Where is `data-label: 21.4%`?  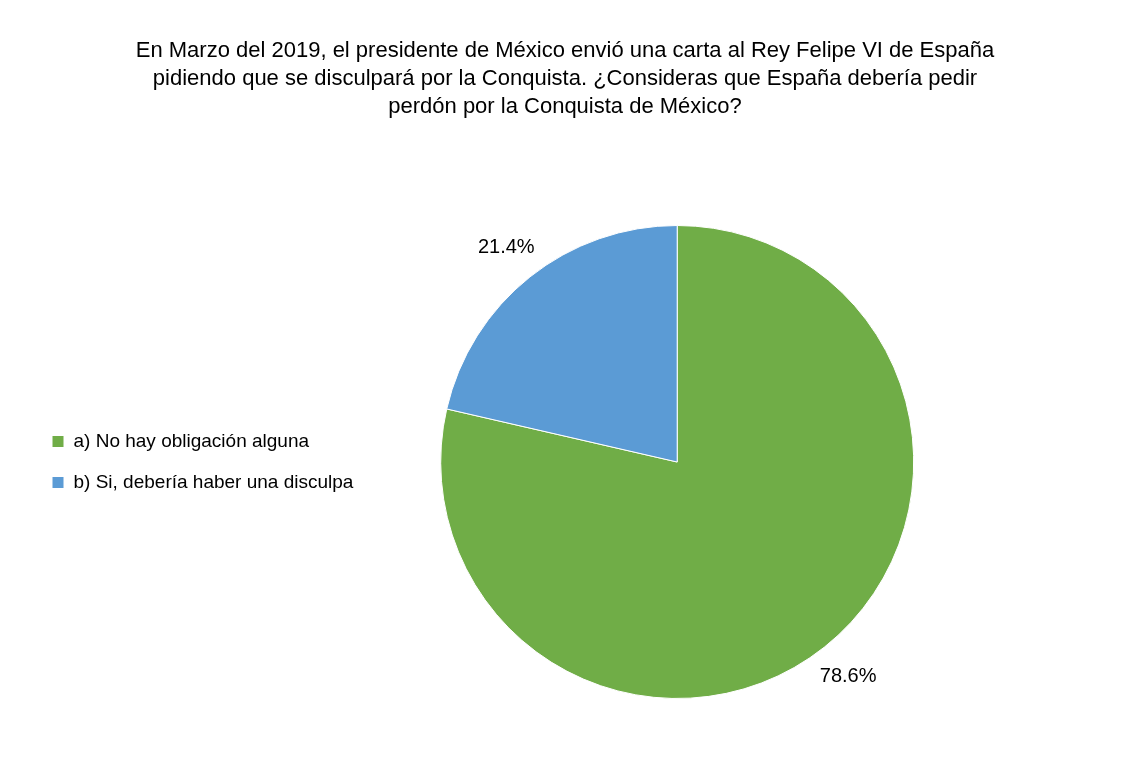
data-label: 21.4% is located at coordinates (506, 245).